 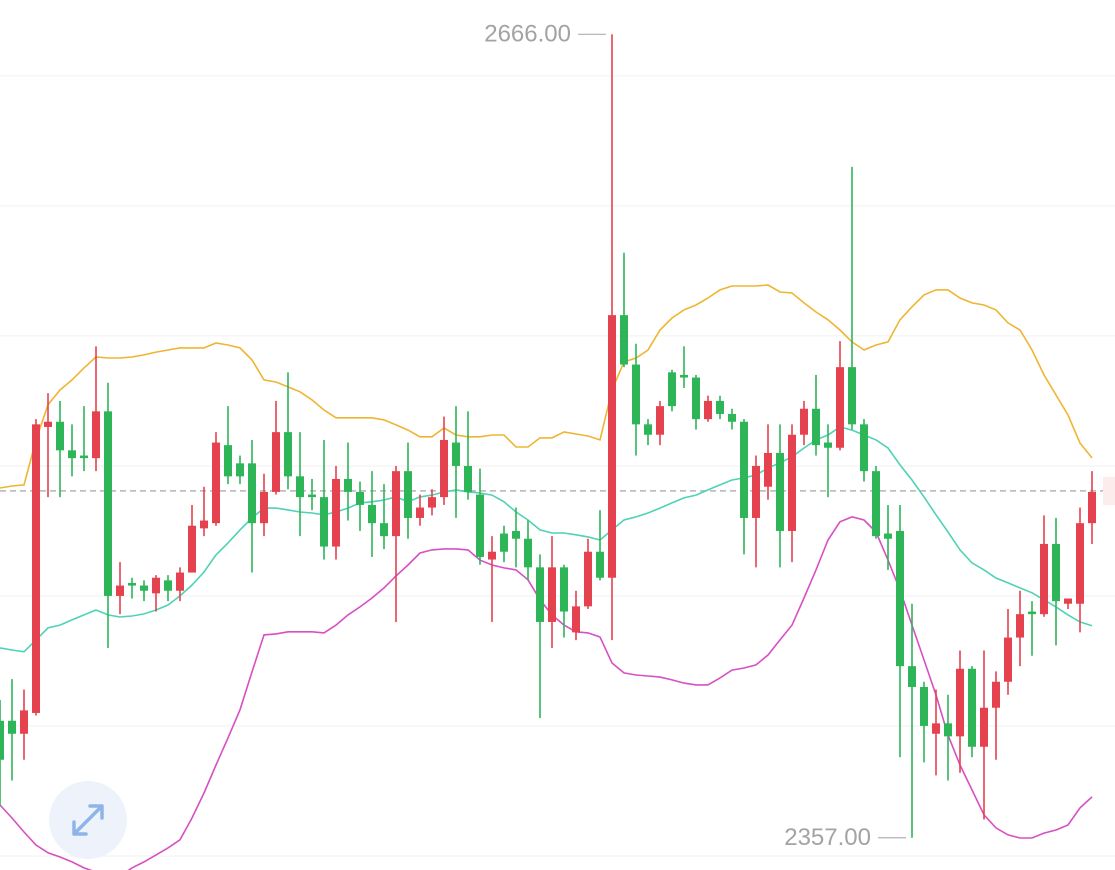 I want to click on expand-icon, so click(x=88, y=820).